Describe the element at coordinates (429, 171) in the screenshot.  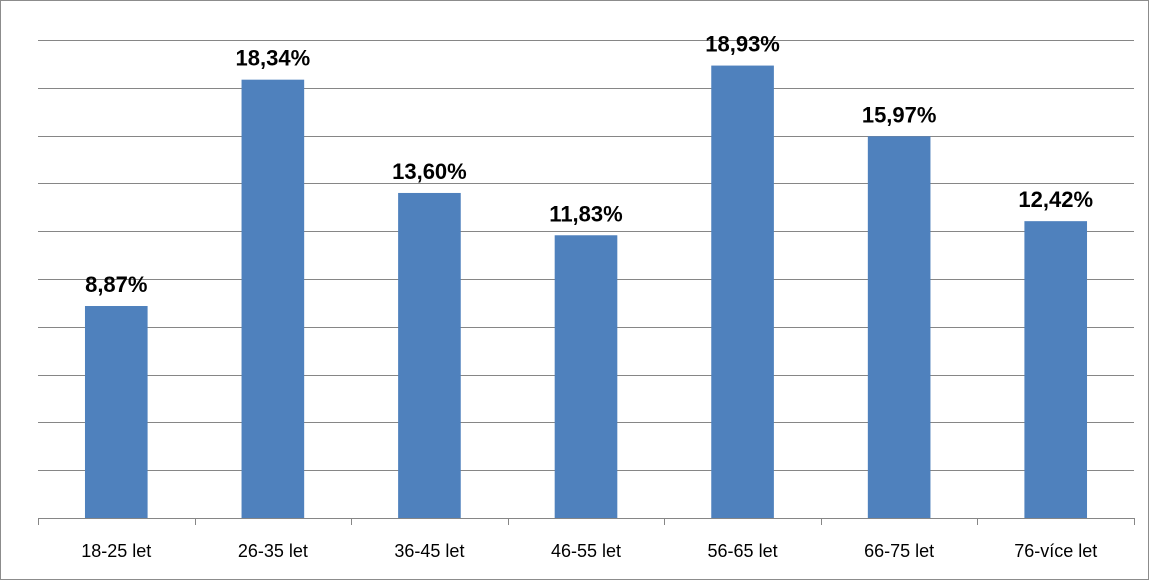
I see `data-label: 13,60%` at that location.